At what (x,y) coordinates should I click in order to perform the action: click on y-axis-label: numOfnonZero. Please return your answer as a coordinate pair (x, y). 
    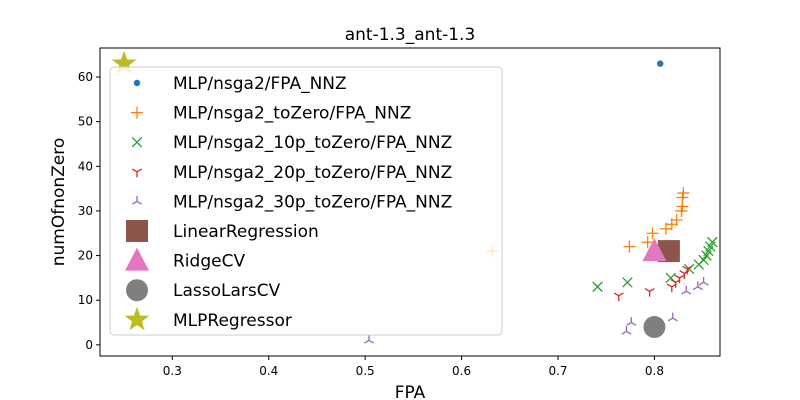
    Looking at the image, I should click on (59, 202).